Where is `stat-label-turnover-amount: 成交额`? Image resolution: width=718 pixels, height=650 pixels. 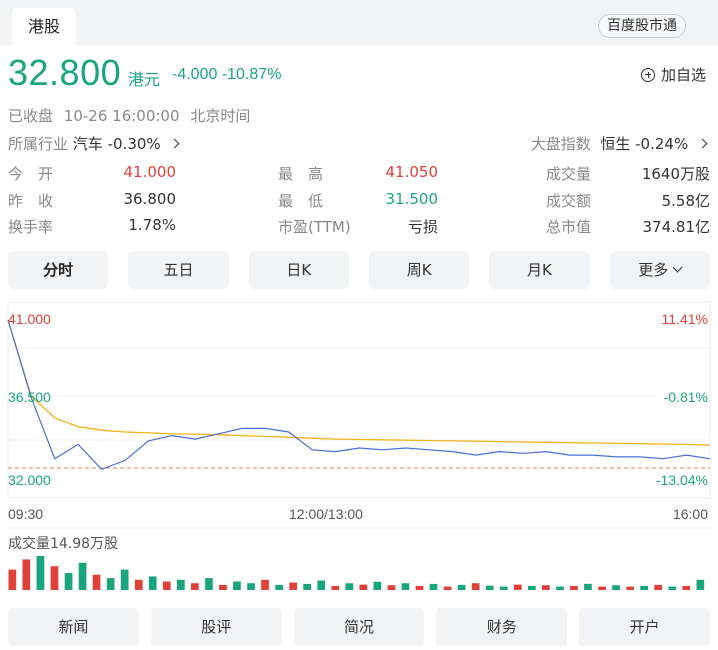 stat-label-turnover-amount: 成交额 is located at coordinates (569, 201).